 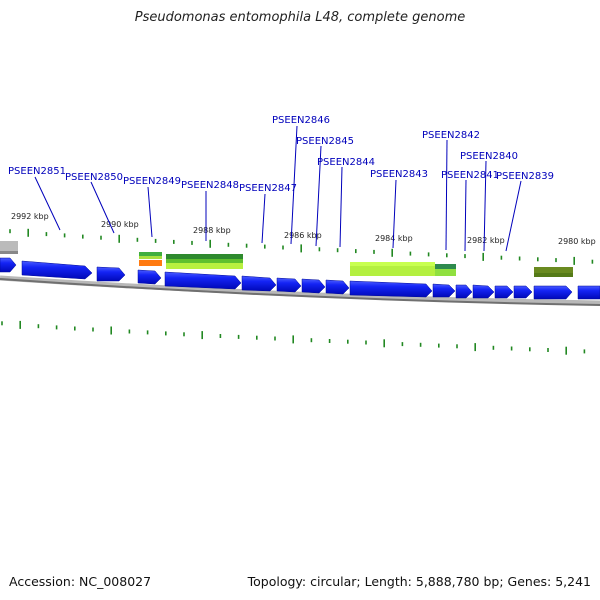 What do you see at coordinates (37, 171) in the screenshot?
I see `gene-label-pseen2851: PSEEN2851` at bounding box center [37, 171].